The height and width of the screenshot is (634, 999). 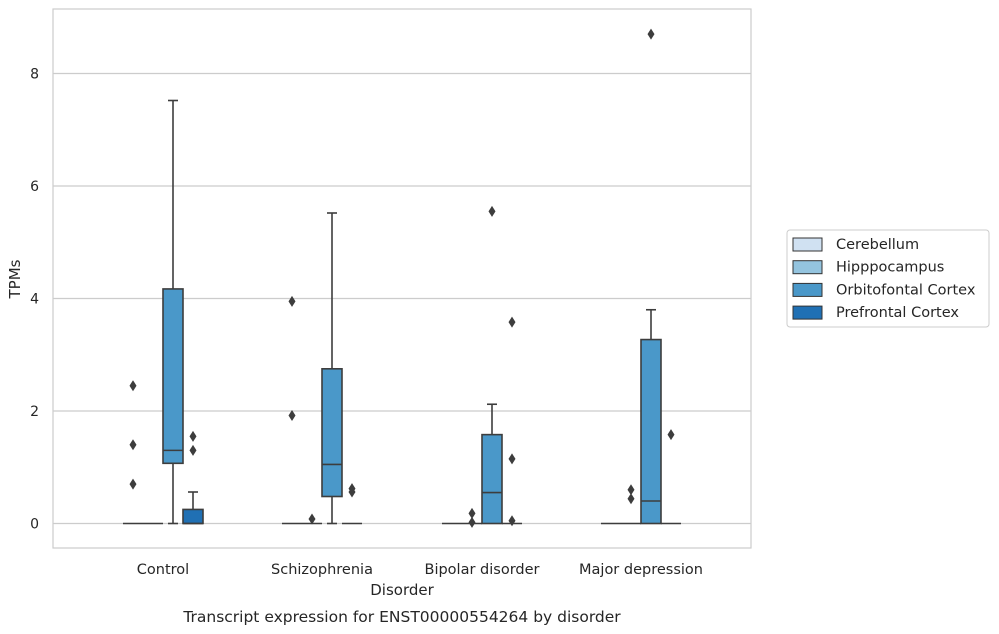 What do you see at coordinates (34, 525) in the screenshot?
I see `y-tick-label: 0` at bounding box center [34, 525].